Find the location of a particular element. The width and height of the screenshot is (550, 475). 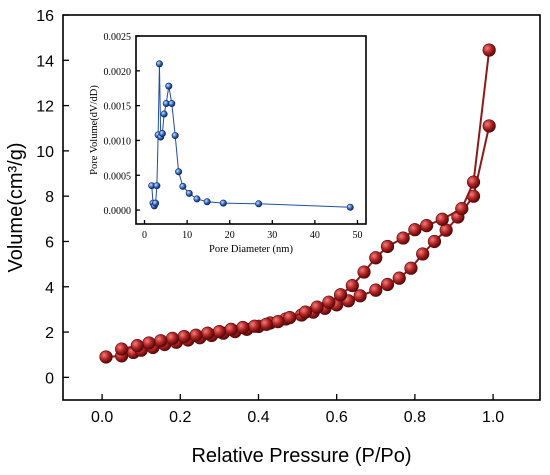

inset-y-tick-label: 0.0000 is located at coordinates (118, 211).